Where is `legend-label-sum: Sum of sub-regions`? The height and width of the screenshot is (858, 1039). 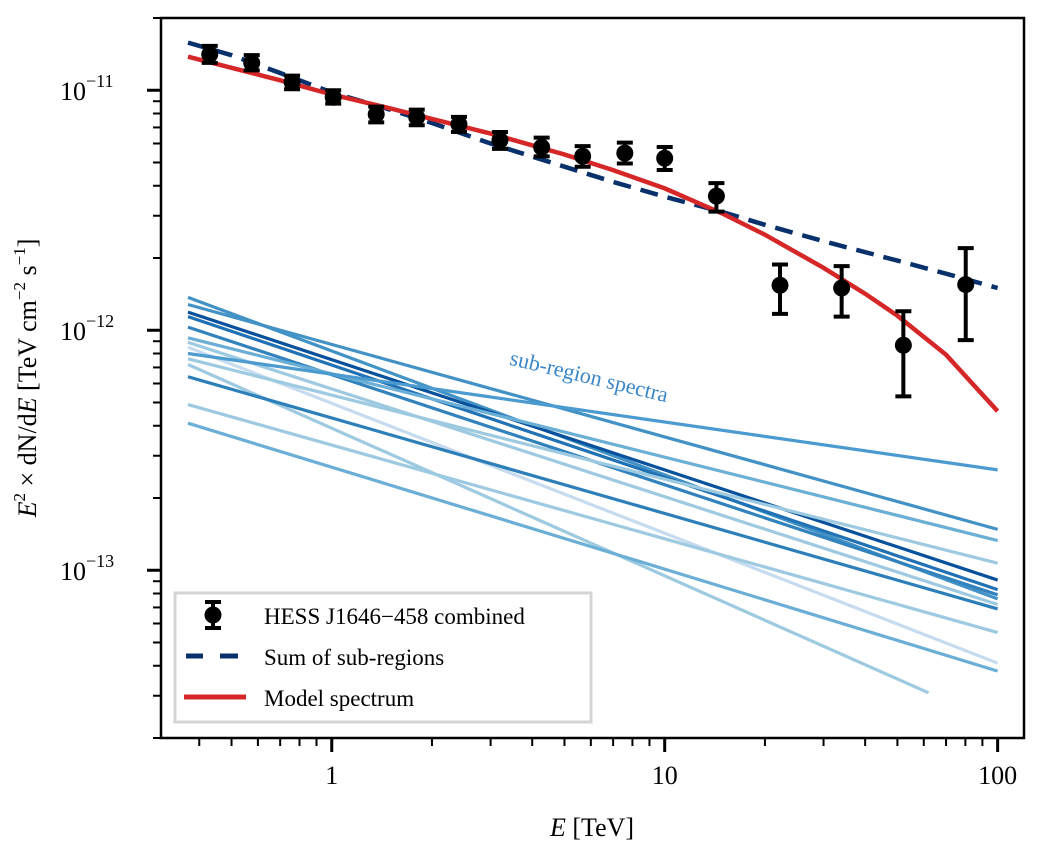
legend-label-sum: Sum of sub-regions is located at coordinates (354, 657).